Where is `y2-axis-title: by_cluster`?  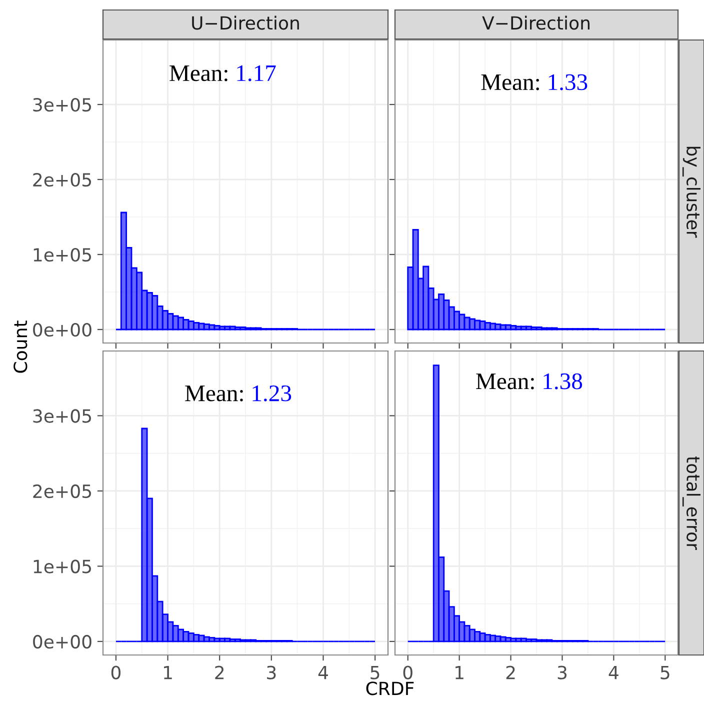
y2-axis-title: by_cluster is located at coordinates (691, 192).